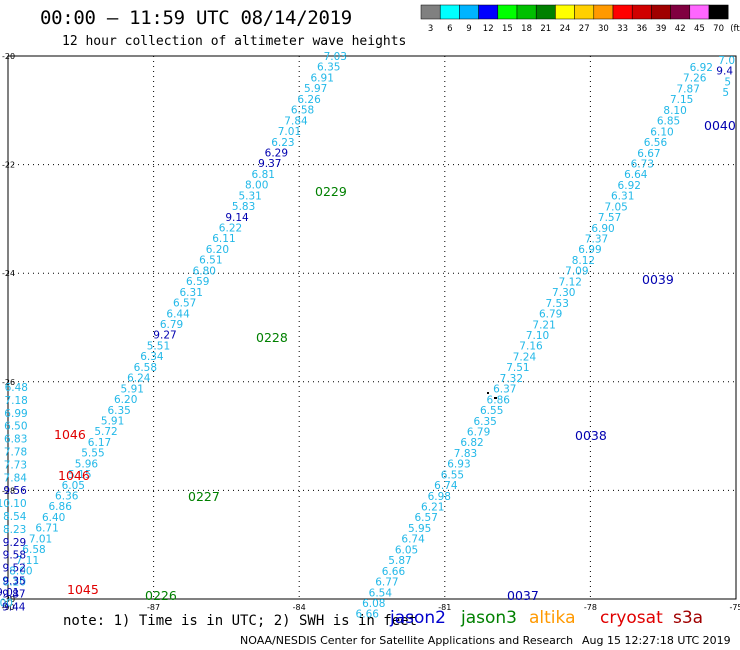 The width and height of the screenshot is (740, 650). What do you see at coordinates (406, 550) in the screenshot?
I see `wave-height-label: 6.05` at bounding box center [406, 550].